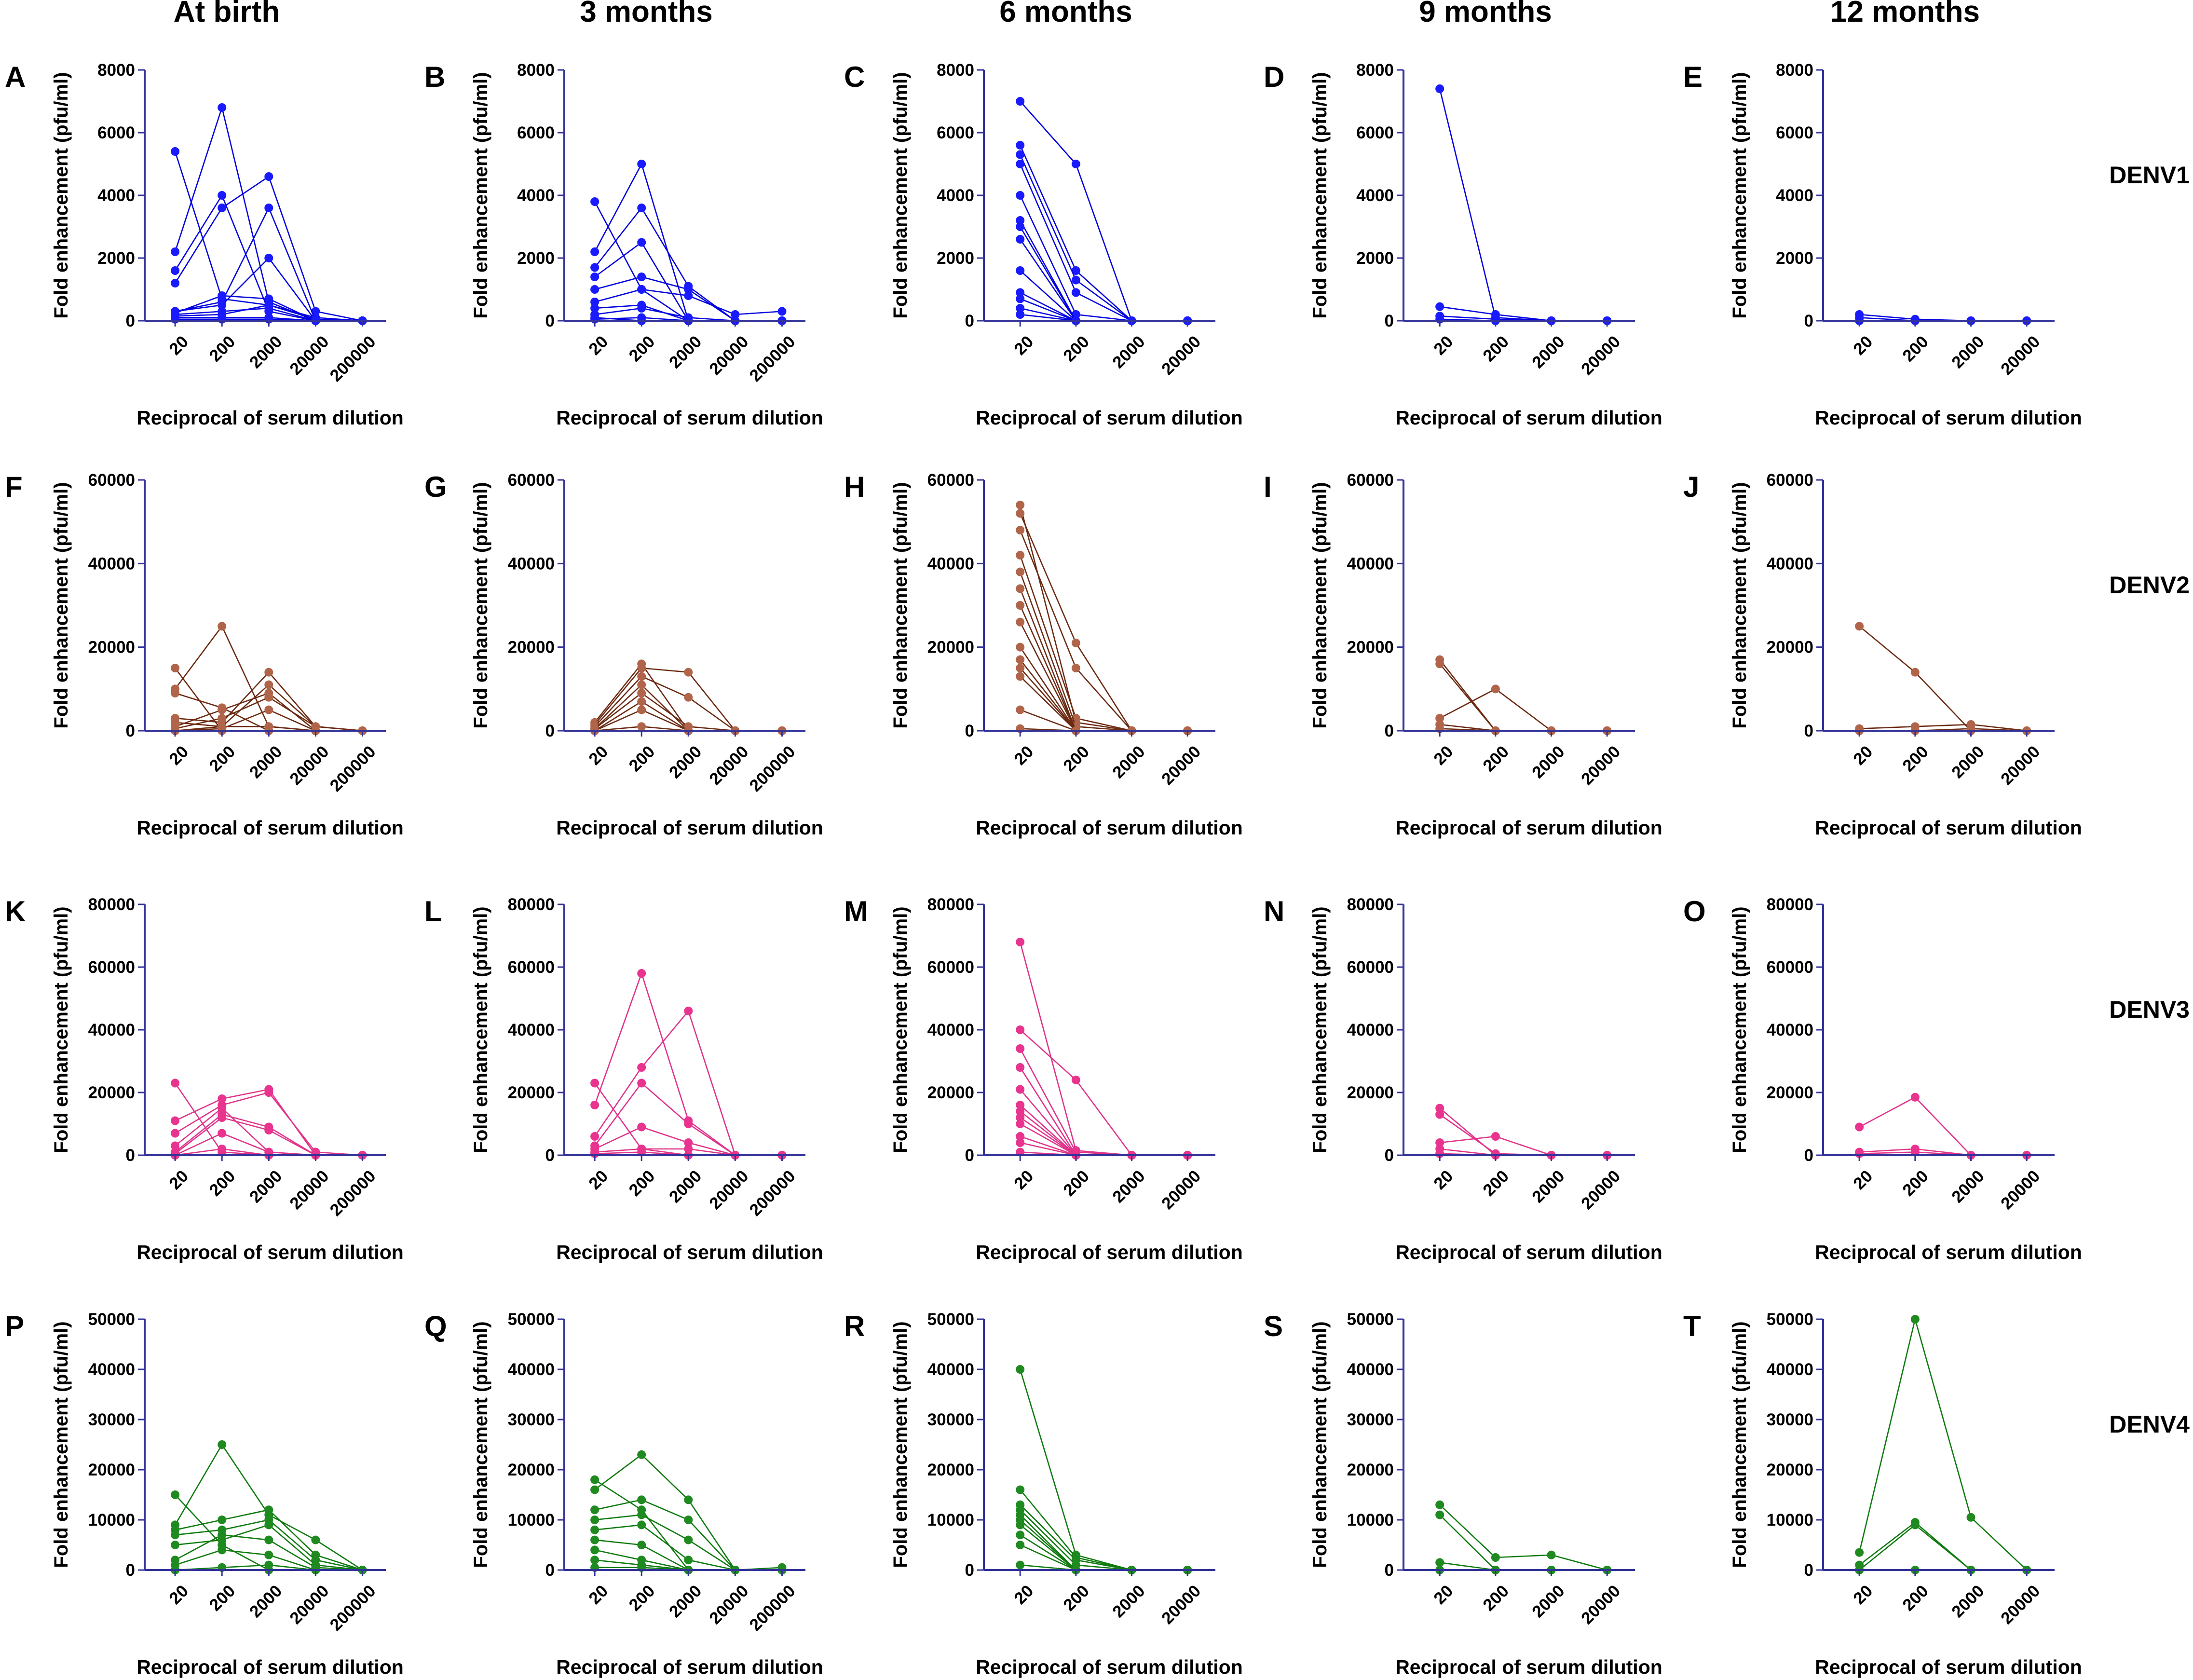  What do you see at coordinates (15, 77) in the screenshot?
I see `panel-letter: A` at bounding box center [15, 77].